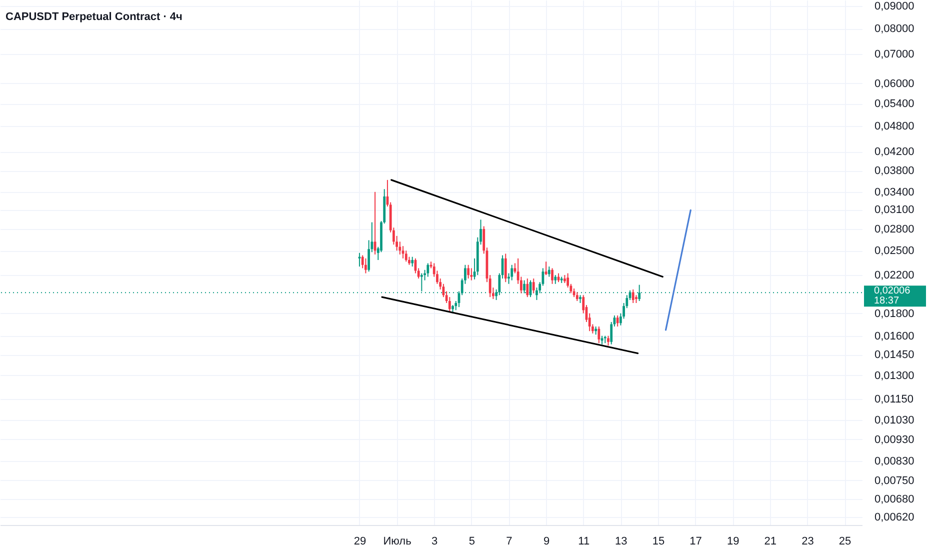 Image resolution: width=932 pixels, height=550 pixels. Describe the element at coordinates (894, 517) in the screenshot. I see `y-tick-label: 0,00620` at that location.